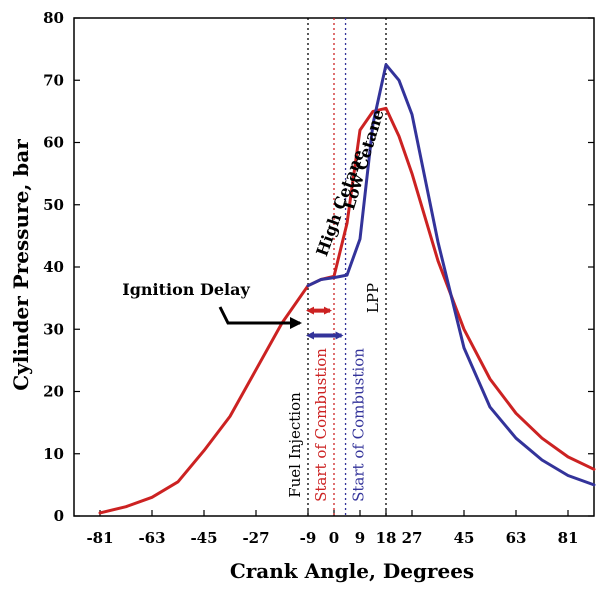 The image size is (600, 595). I want to click on y-tick-label: 30, so click(53, 329).